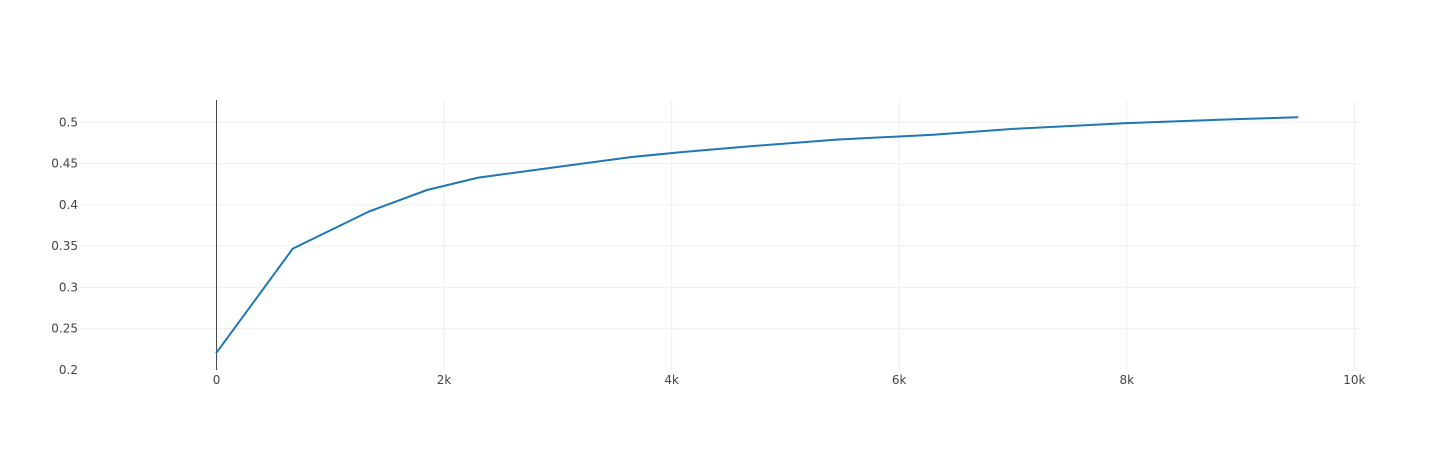 The width and height of the screenshot is (1440, 454). I want to click on x-tick-label: 10k, so click(1354, 380).